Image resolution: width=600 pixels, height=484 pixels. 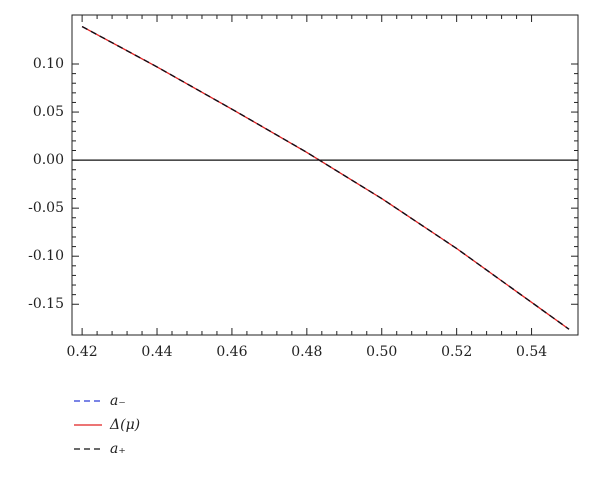 I want to click on x-tick-label: 0.52, so click(x=456, y=352).